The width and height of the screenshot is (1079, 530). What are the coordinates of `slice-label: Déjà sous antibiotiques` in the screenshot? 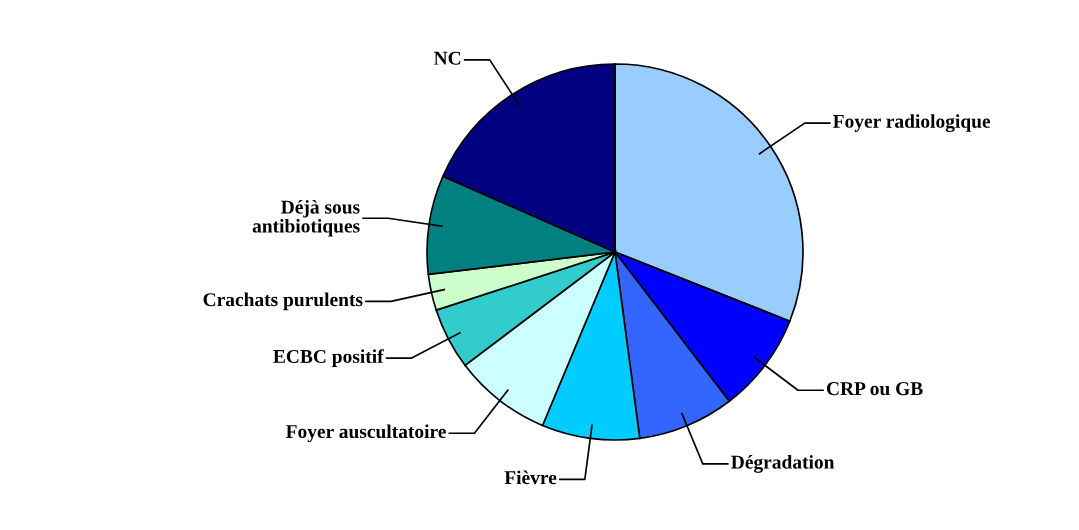 It's located at (306, 218).